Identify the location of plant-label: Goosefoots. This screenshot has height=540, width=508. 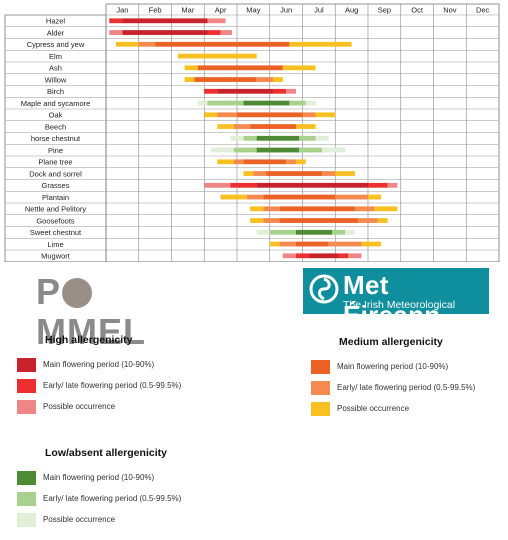
(55, 220).